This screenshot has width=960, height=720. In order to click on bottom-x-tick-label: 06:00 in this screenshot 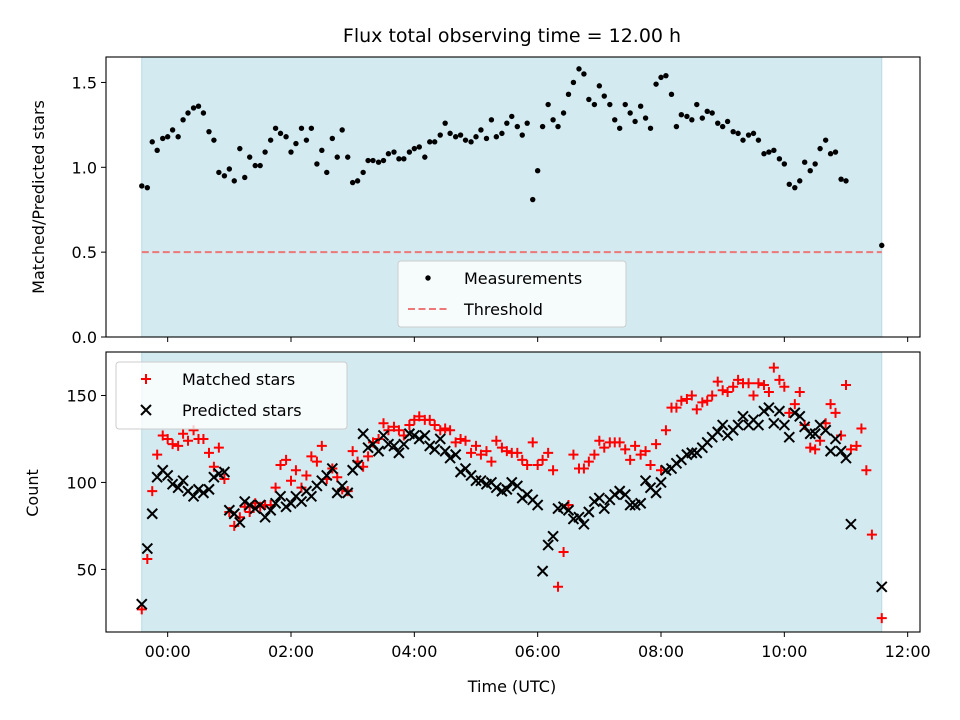, I will do `click(538, 651)`.